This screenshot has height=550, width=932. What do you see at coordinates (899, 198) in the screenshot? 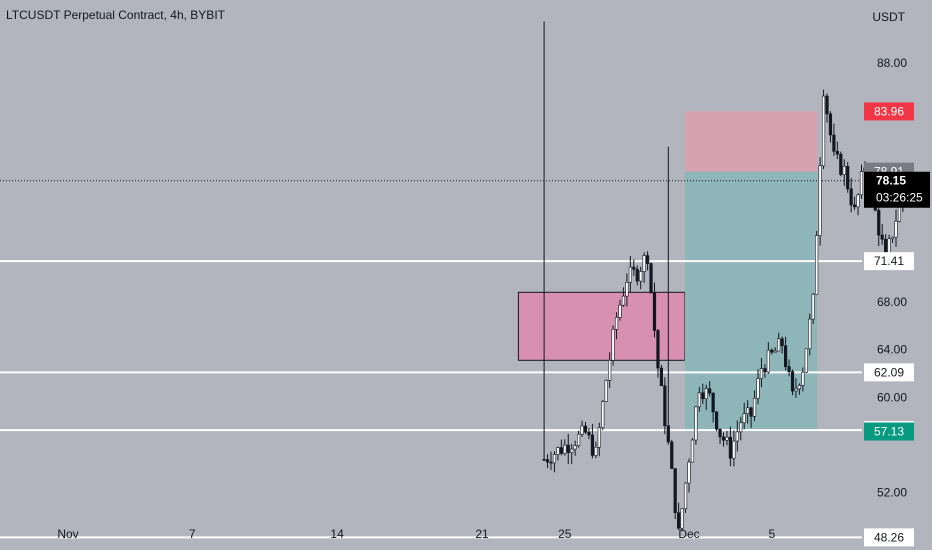
I see `countdown-label: 03:26:25` at bounding box center [899, 198].